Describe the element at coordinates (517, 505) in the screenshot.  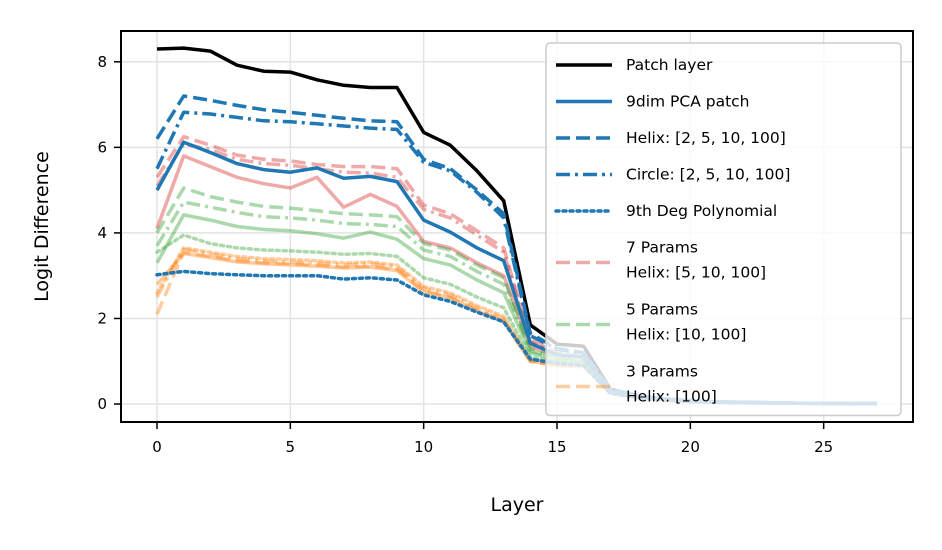
I see `x-axis-label: Layer` at that location.